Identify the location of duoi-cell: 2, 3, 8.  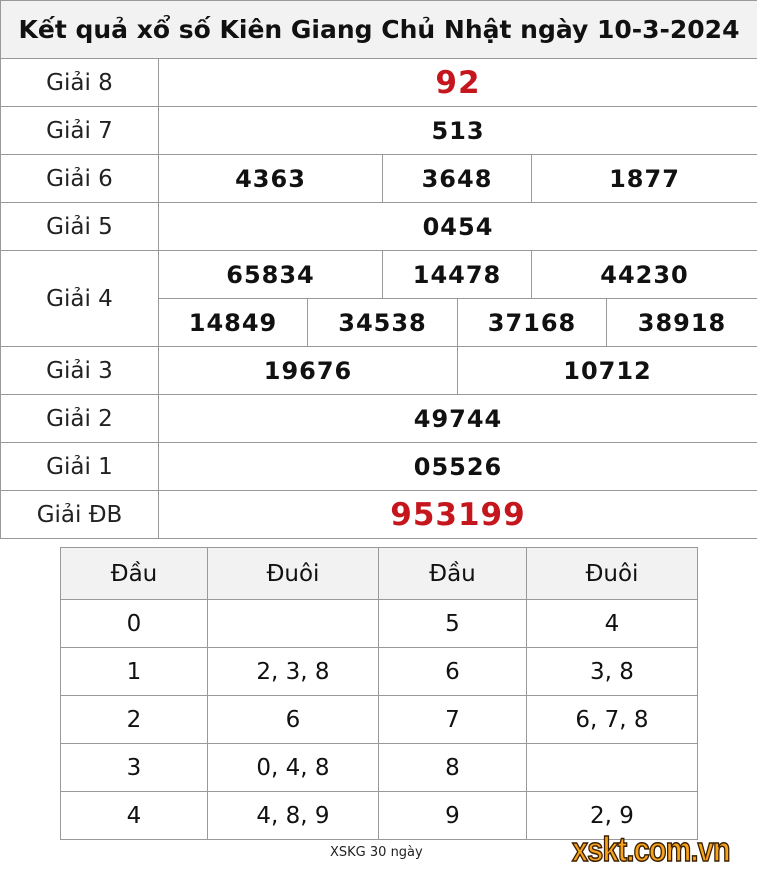
(293, 672).